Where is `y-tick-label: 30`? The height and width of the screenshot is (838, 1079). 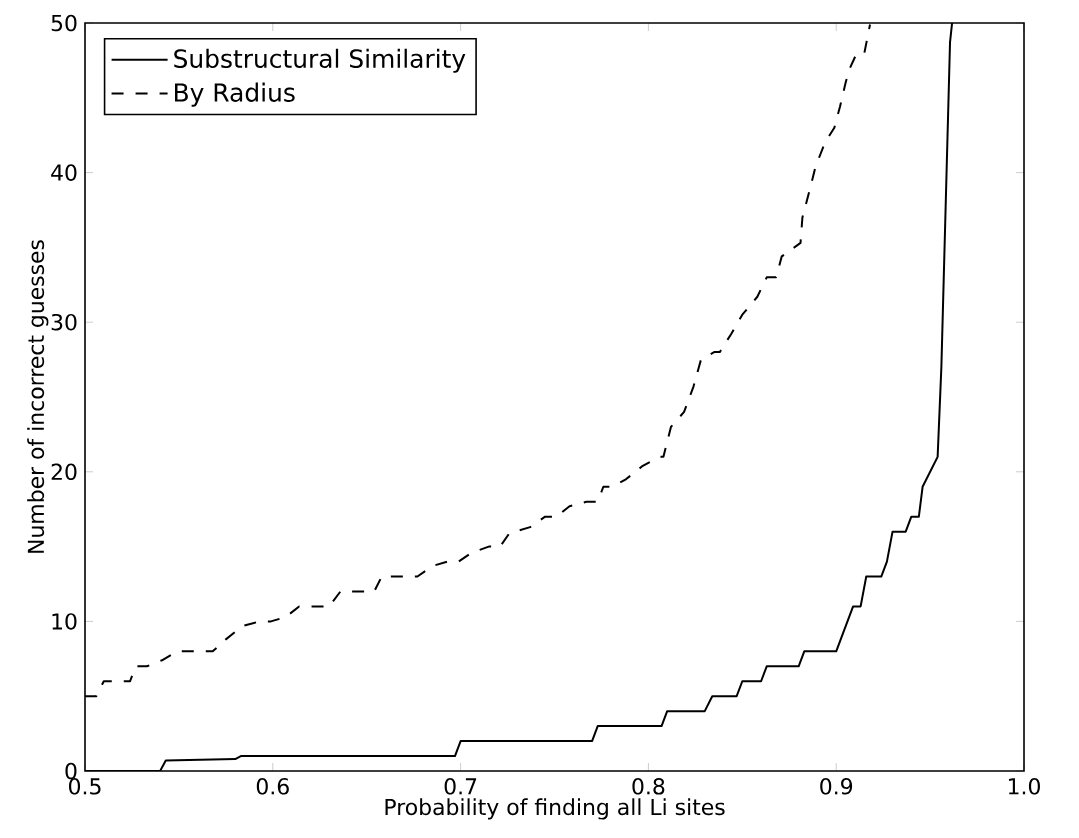 y-tick-label: 30 is located at coordinates (64, 322).